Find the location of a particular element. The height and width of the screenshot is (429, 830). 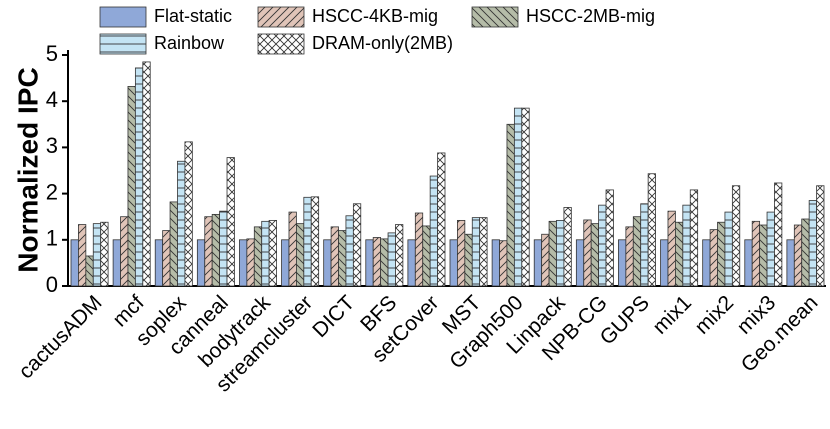

y-tick-label: 5 is located at coordinates (52, 53).